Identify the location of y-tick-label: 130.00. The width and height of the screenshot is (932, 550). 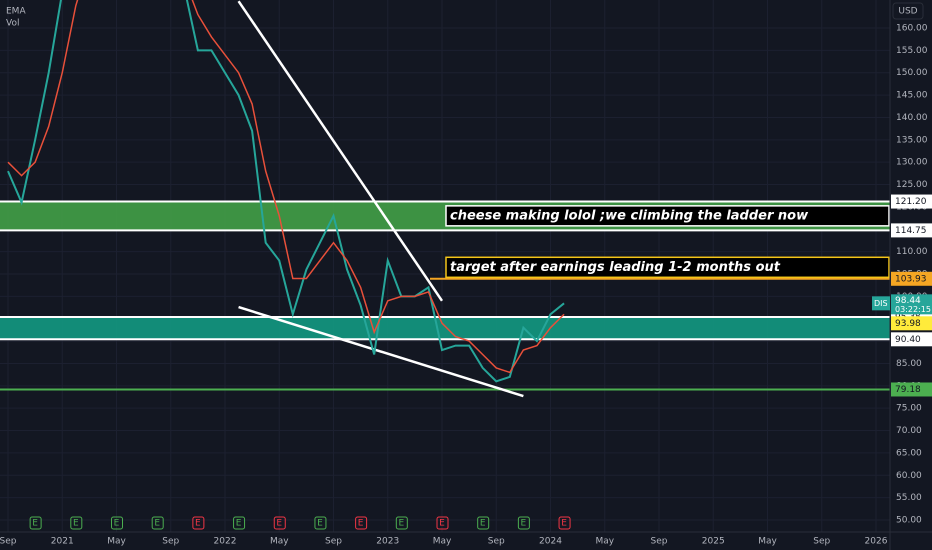
(912, 163).